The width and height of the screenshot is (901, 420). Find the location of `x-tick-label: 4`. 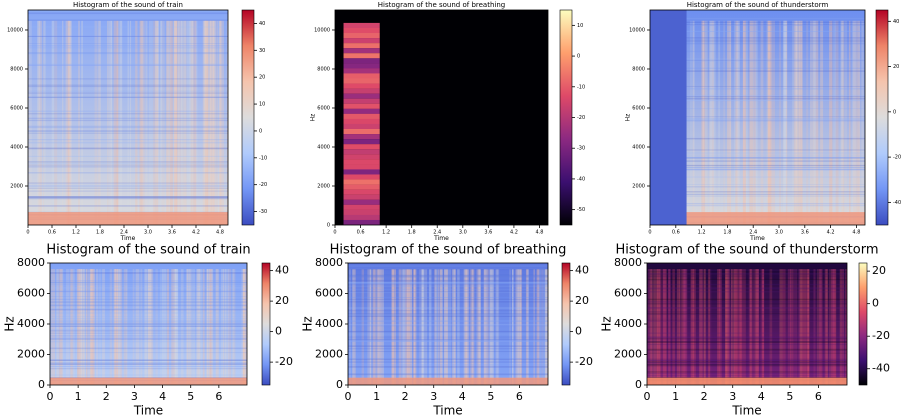

x-tick-label: 4 is located at coordinates (162, 396).